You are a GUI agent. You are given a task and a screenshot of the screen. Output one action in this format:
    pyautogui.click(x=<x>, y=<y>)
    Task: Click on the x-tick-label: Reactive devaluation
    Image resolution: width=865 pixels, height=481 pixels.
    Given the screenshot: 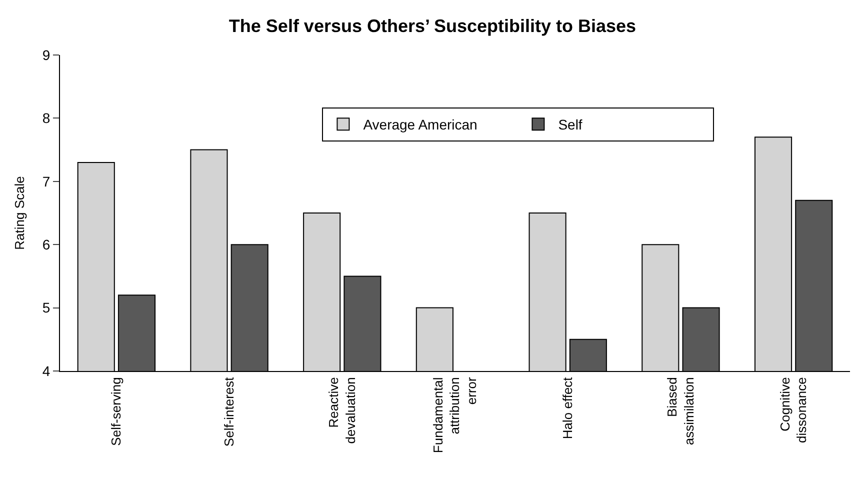 What is the action you would take?
    pyautogui.click(x=342, y=410)
    